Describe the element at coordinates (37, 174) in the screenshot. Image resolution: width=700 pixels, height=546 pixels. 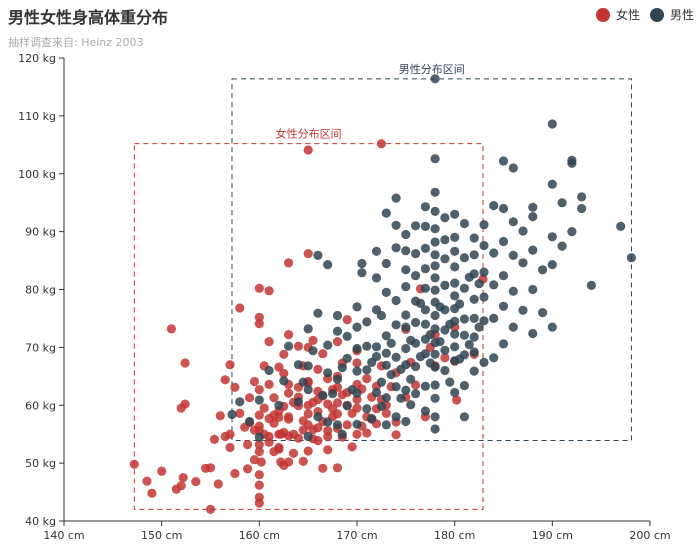
I see `y-tick-label: 100 kg` at that location.